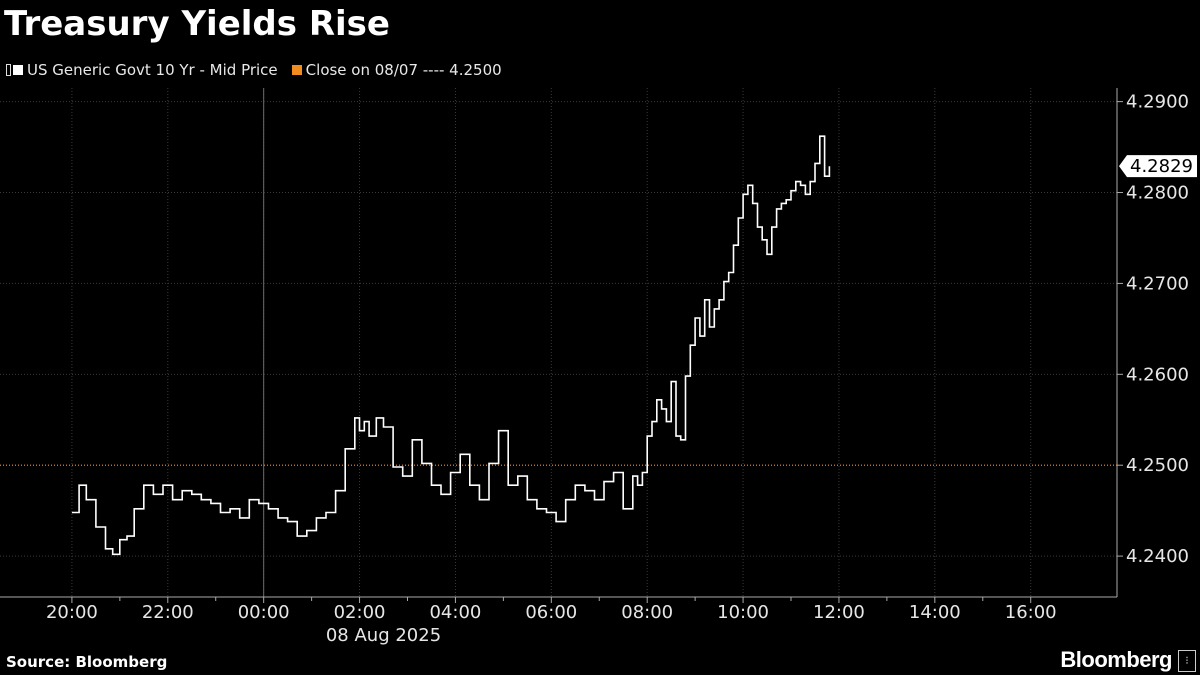  Describe the element at coordinates (1157, 556) in the screenshot. I see `y-tick-label: 4.2400` at that location.